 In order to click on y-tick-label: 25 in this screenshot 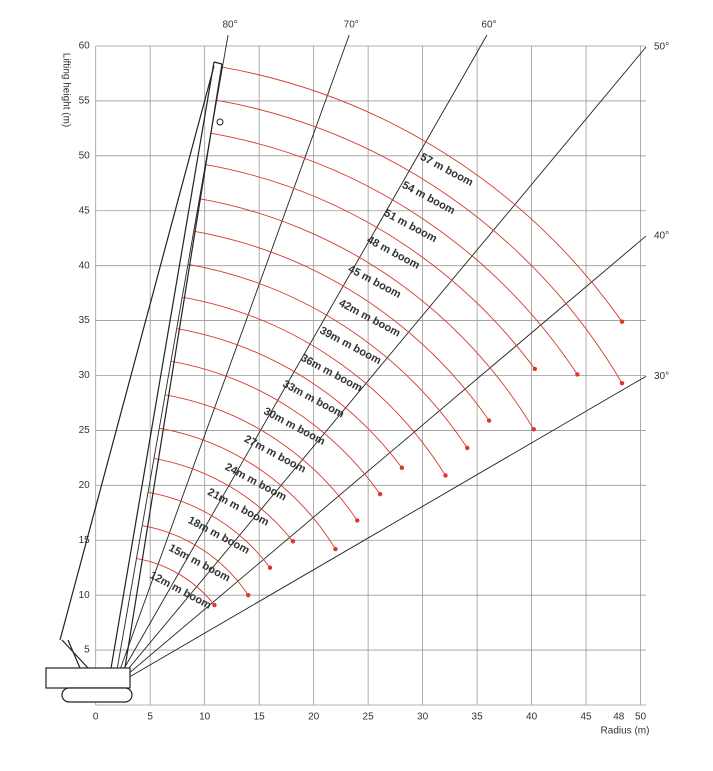, I will do `click(85, 430)`.